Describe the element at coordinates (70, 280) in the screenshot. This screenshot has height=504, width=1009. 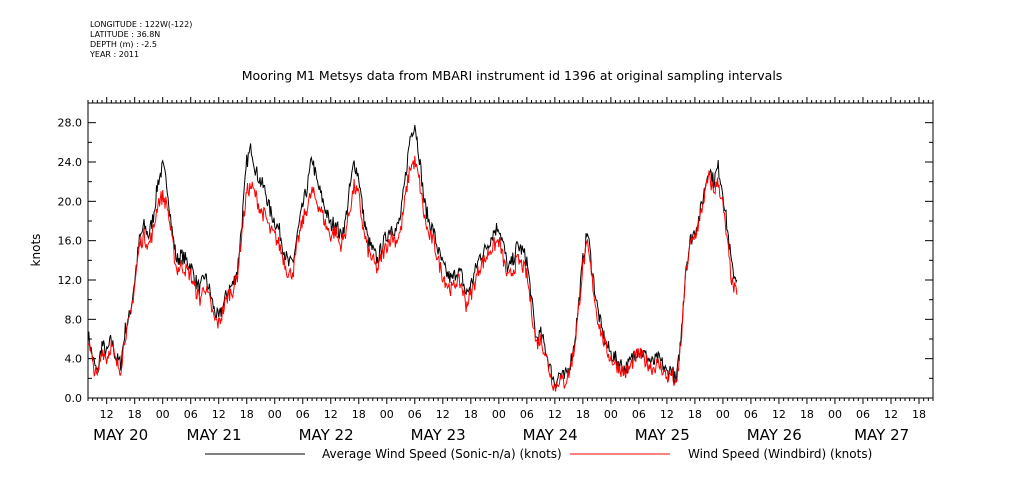
I see `y-tick-label: 12.0` at that location.